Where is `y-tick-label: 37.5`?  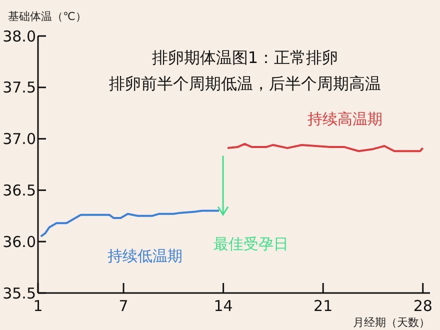
y-tick-label: 37.5 is located at coordinates (19, 87).